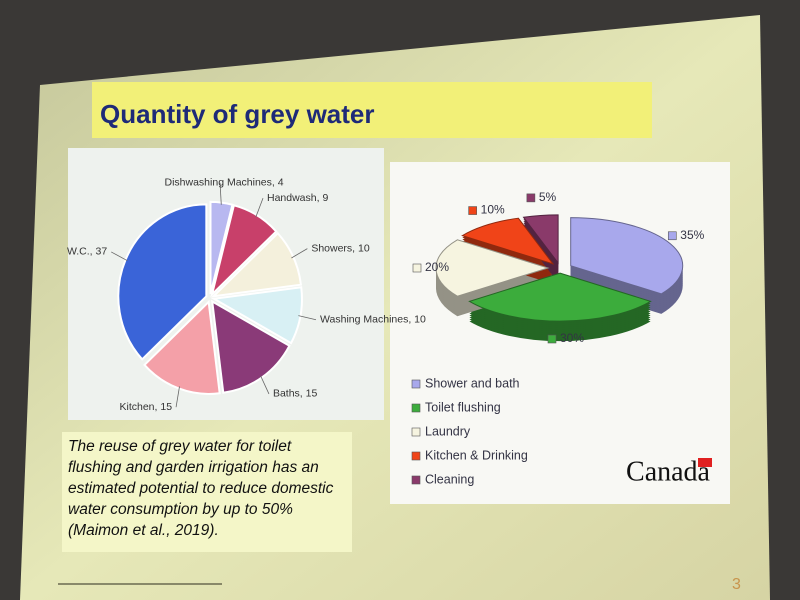 The image size is (800, 600). What do you see at coordinates (437, 267) in the screenshot?
I see `data-label: 20%` at bounding box center [437, 267].